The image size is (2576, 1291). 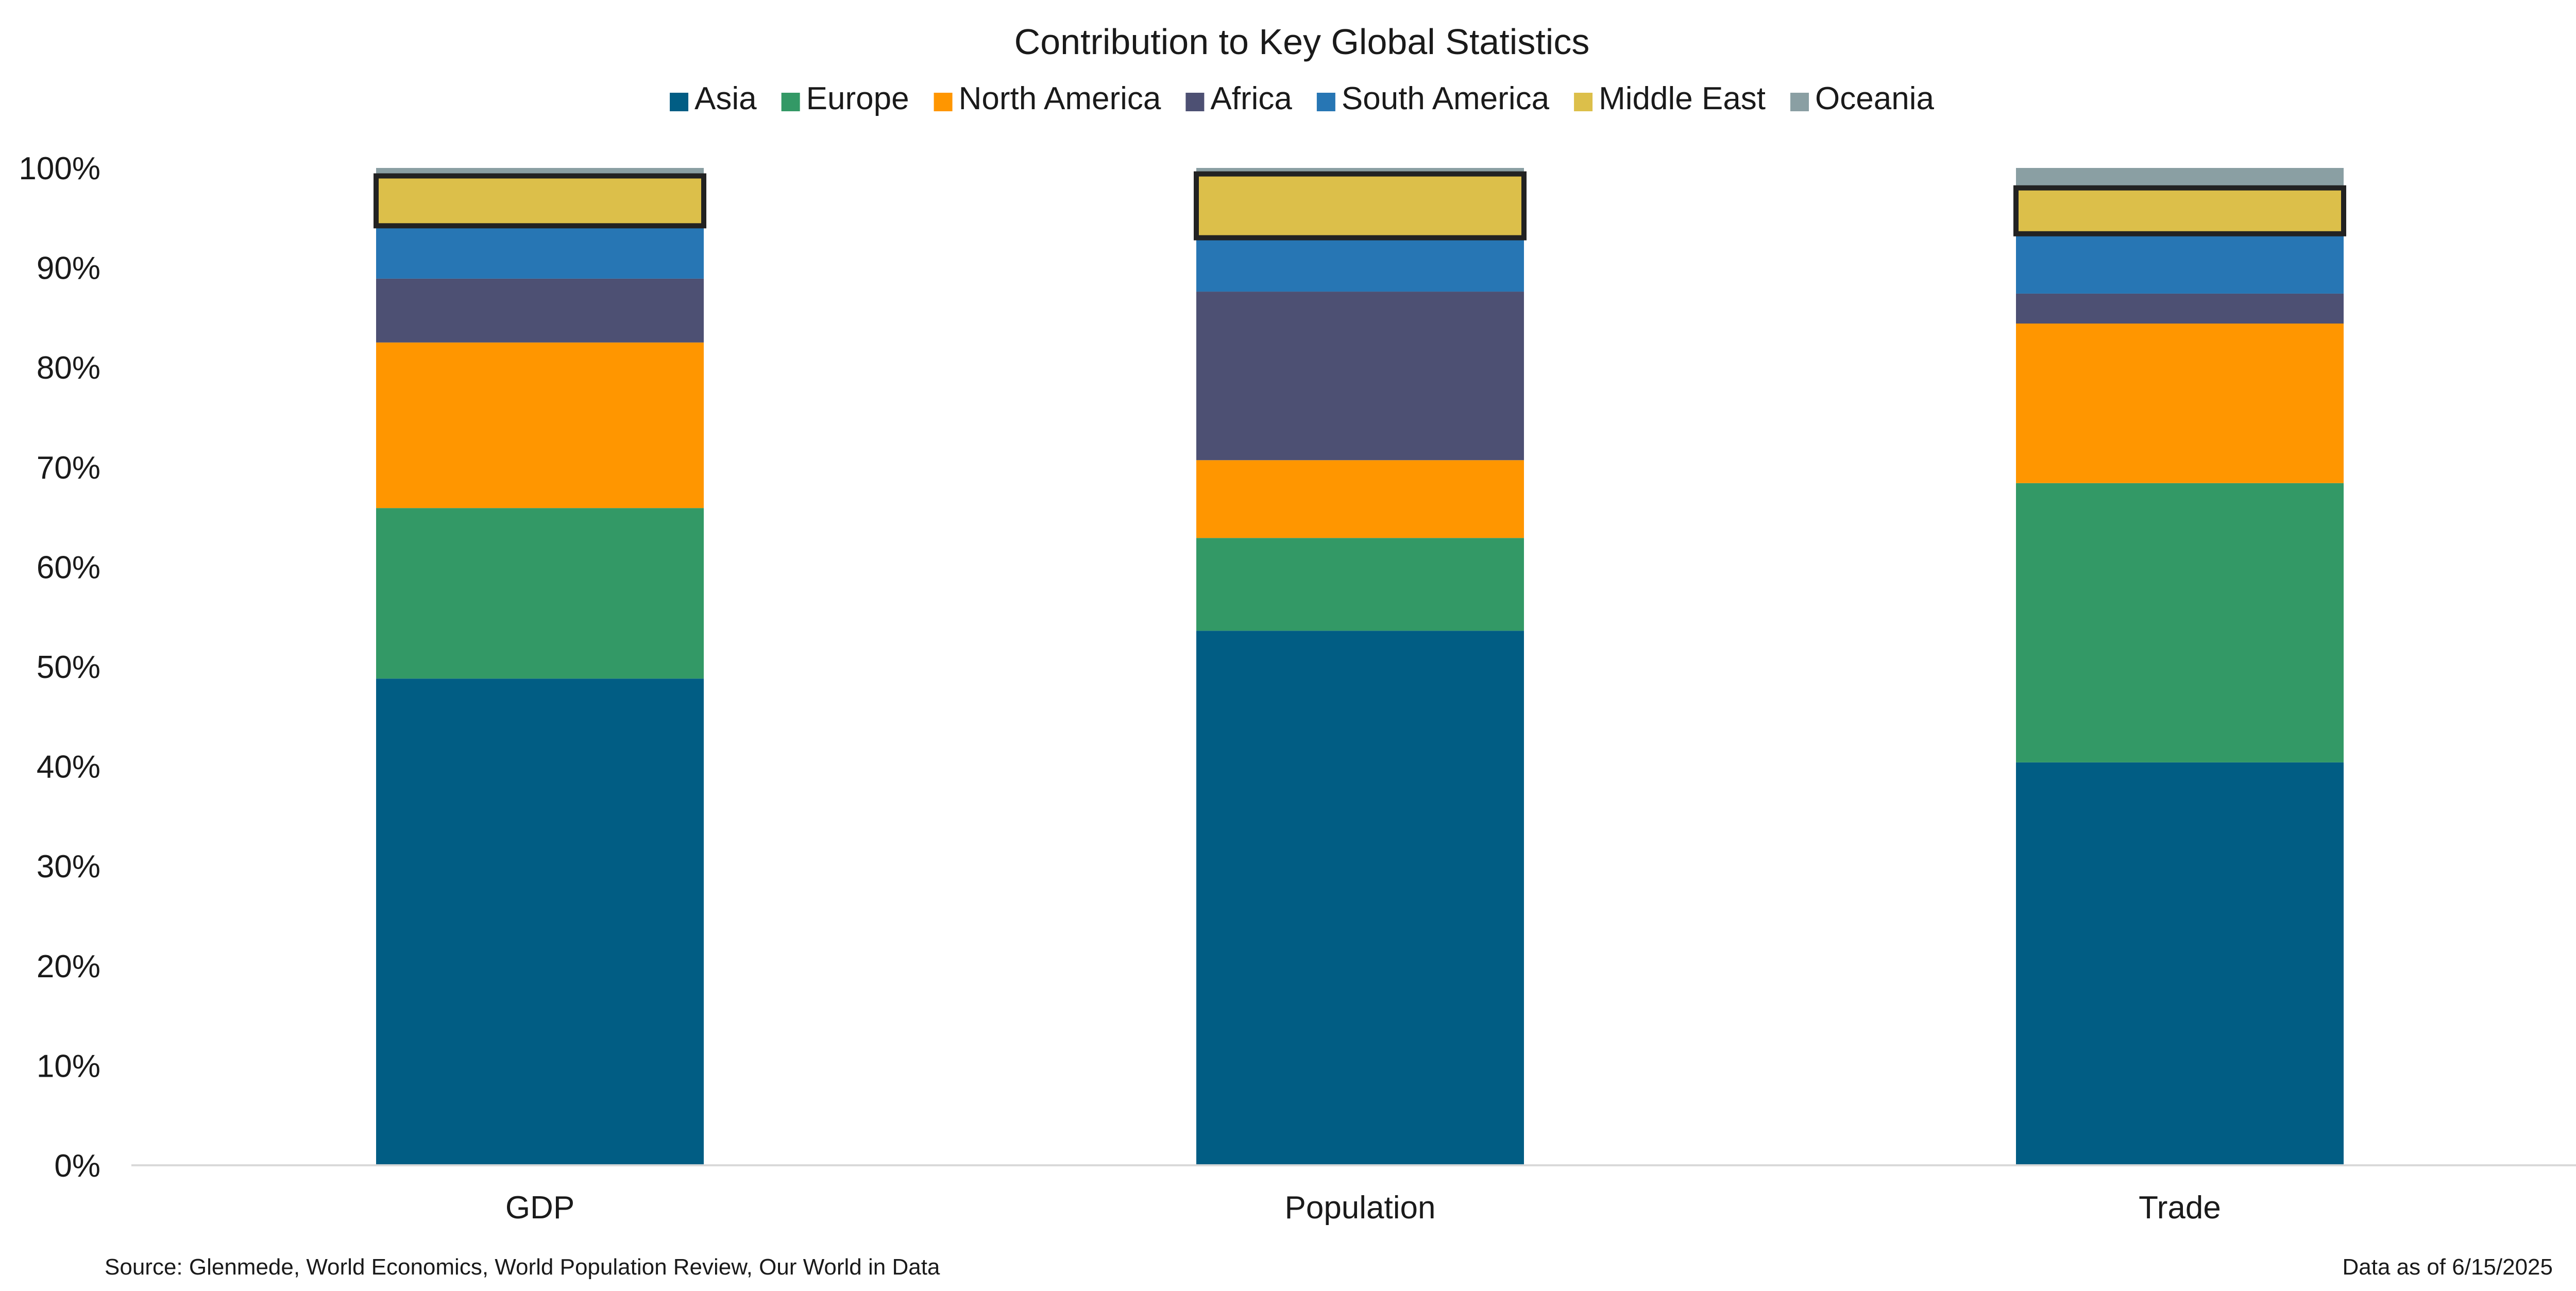 I want to click on legend-swatch-north-america, so click(x=943, y=102).